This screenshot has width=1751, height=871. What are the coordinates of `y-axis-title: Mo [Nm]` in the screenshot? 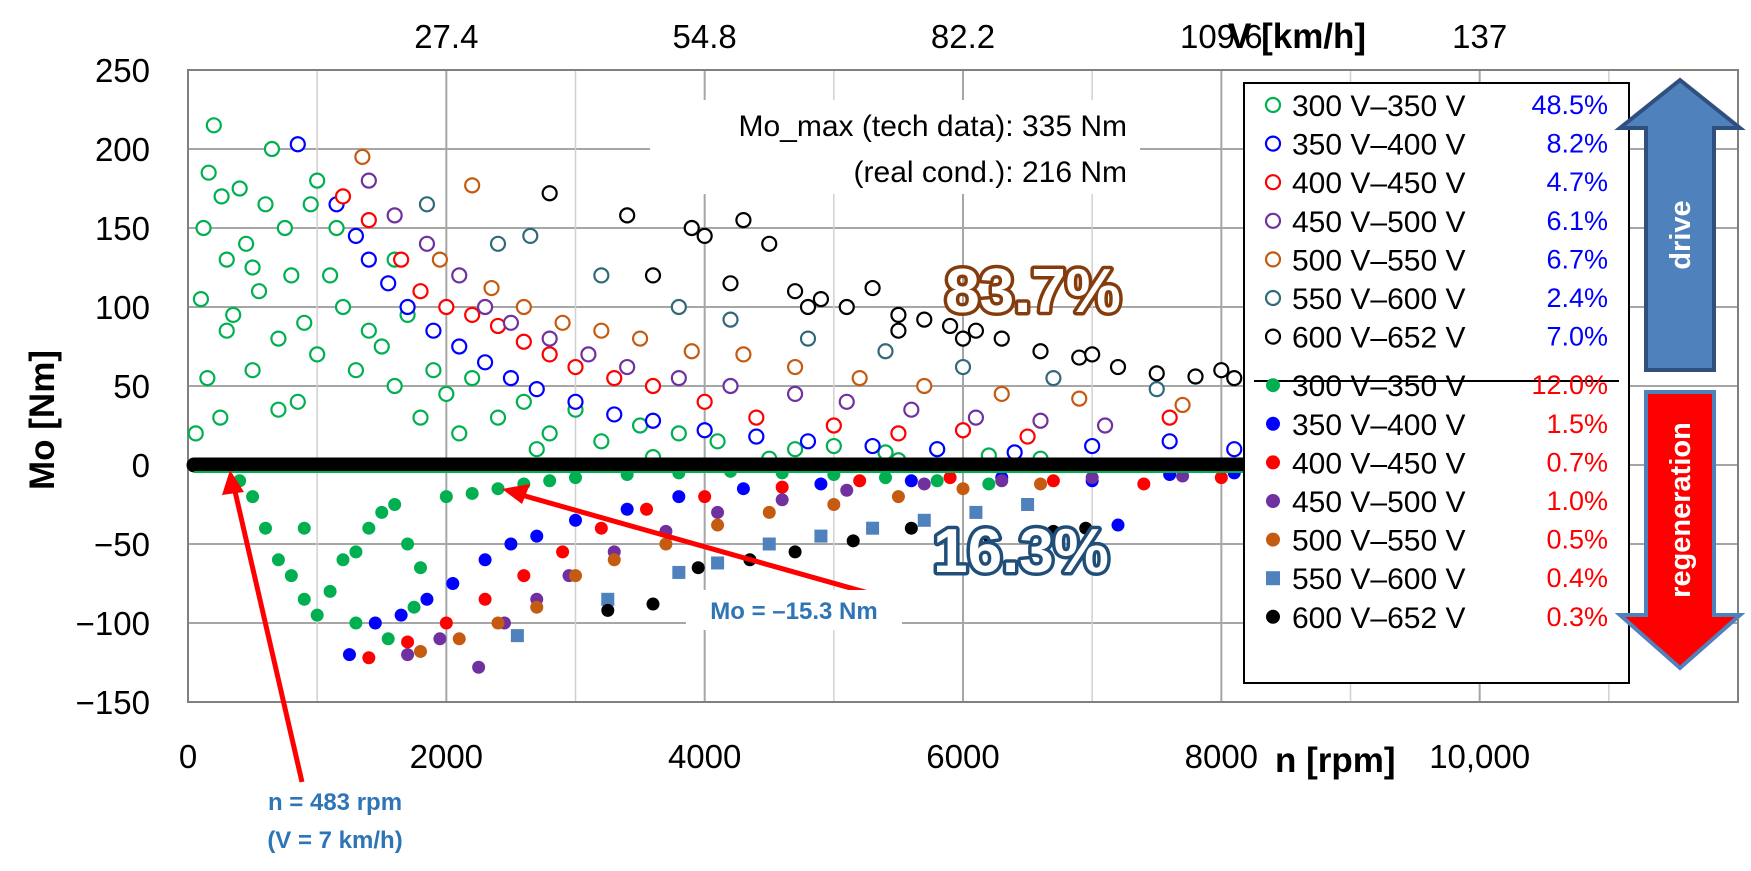 It's located at (42, 420).